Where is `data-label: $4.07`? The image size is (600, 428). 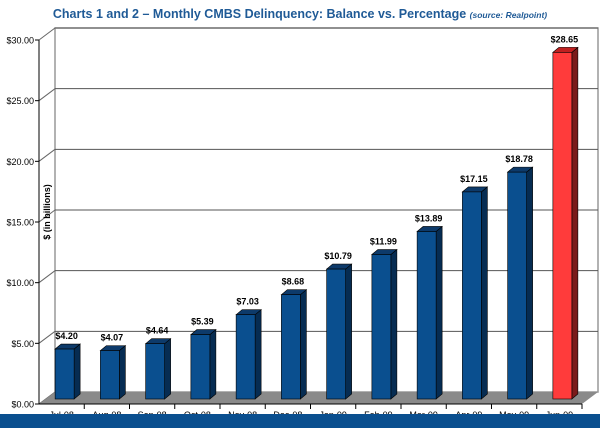 data-label: $4.07 is located at coordinates (112, 338).